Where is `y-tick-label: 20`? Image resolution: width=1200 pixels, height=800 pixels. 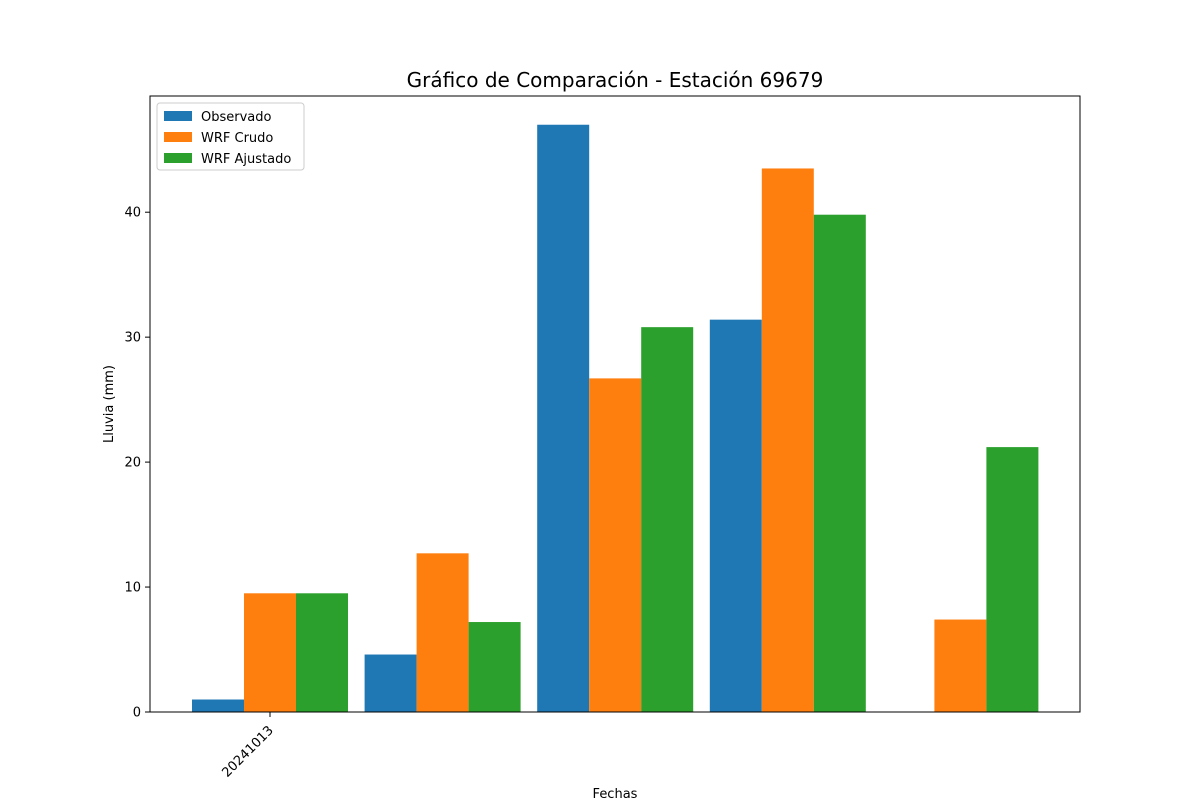
y-tick-label: 20 is located at coordinates (132, 463).